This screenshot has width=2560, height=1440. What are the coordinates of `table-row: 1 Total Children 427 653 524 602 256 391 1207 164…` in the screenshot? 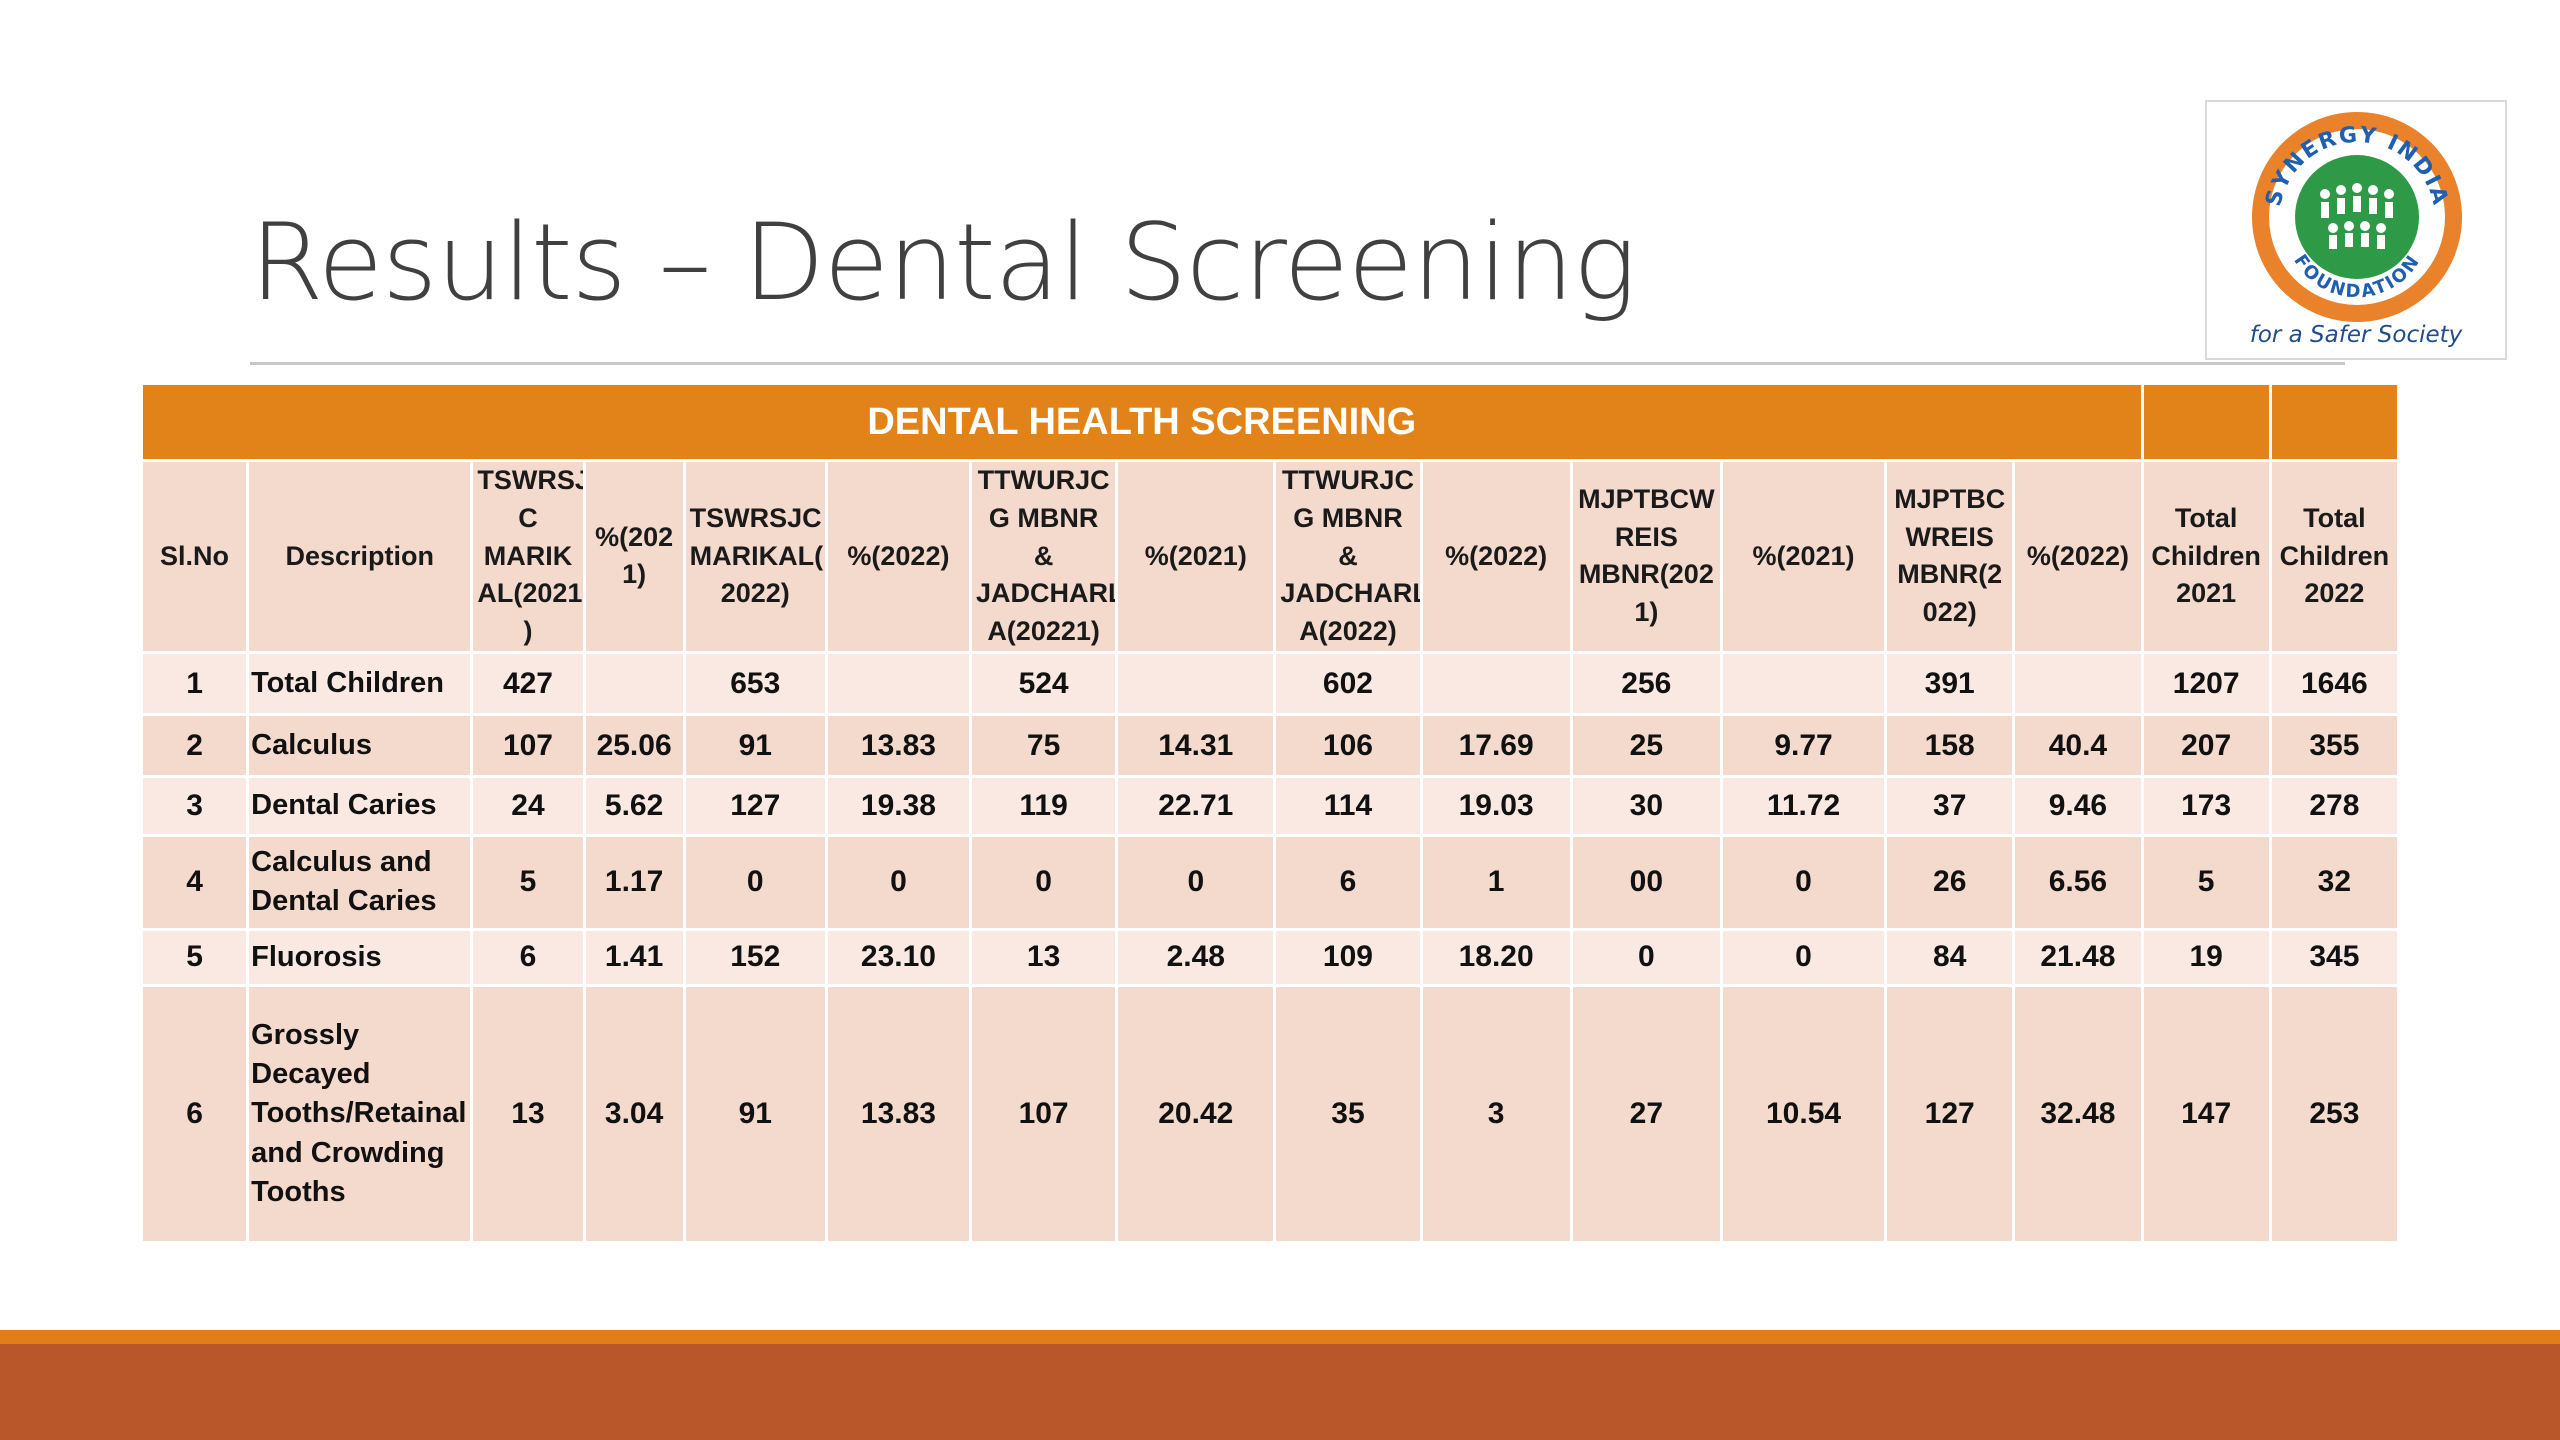 It's located at (1270, 683).